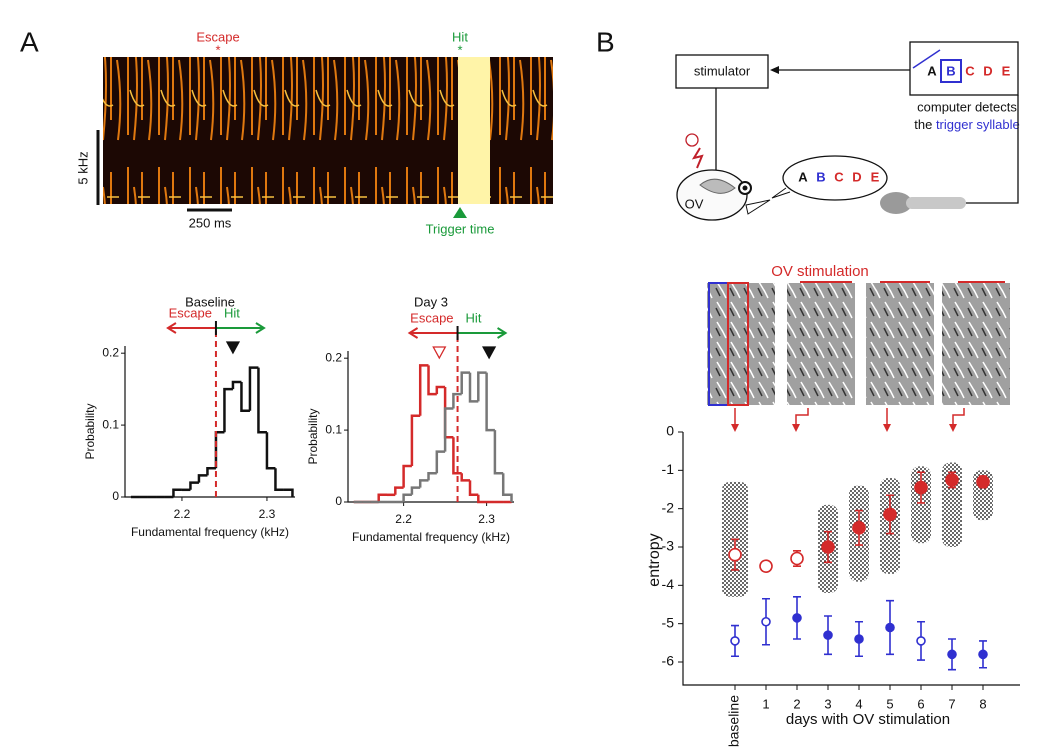 The image size is (1050, 753). I want to click on y-tick-label: 0.2, so click(110, 352).